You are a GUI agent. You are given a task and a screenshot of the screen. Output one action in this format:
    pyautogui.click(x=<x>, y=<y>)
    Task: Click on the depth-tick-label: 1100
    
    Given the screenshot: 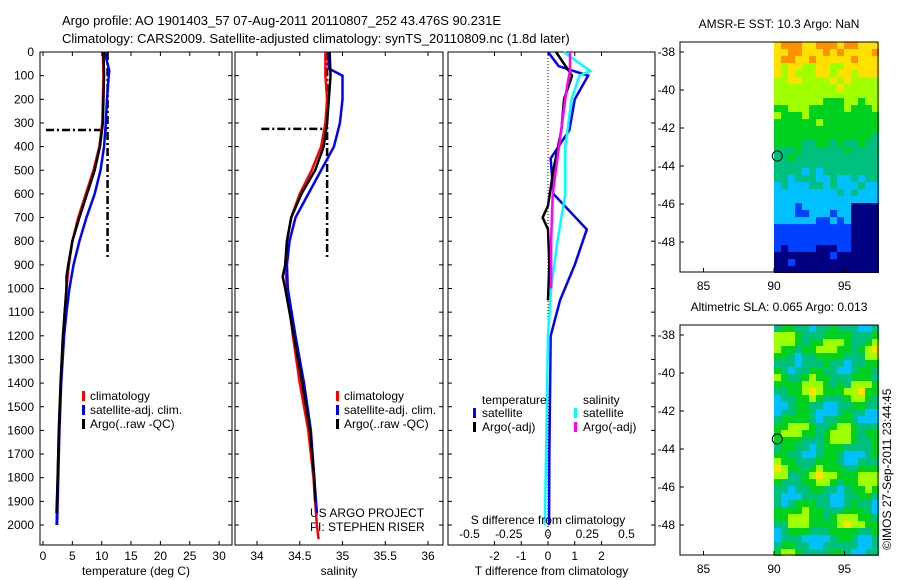 What is the action you would take?
    pyautogui.click(x=21, y=312)
    